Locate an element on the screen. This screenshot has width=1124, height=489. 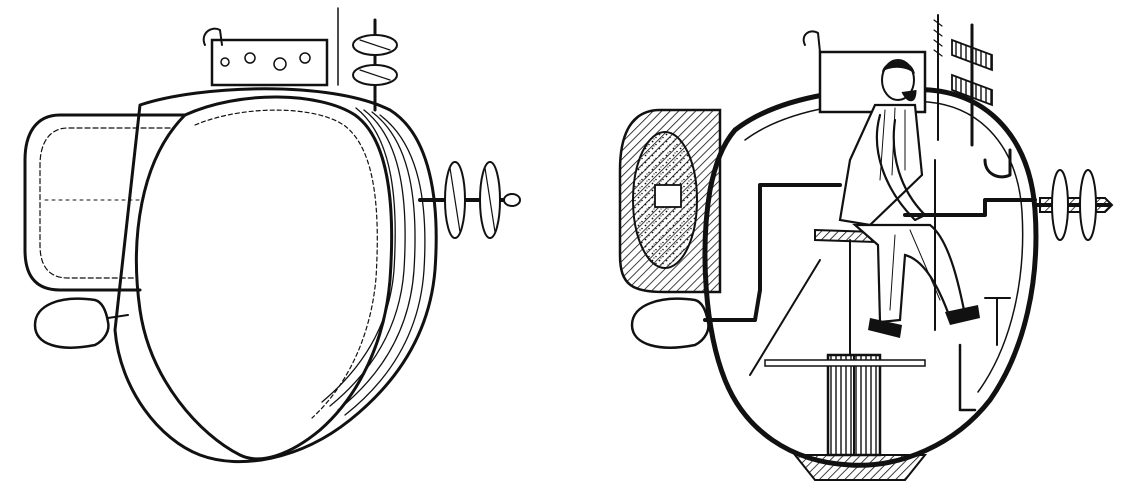
pilot-figure is located at coordinates (909, 198).